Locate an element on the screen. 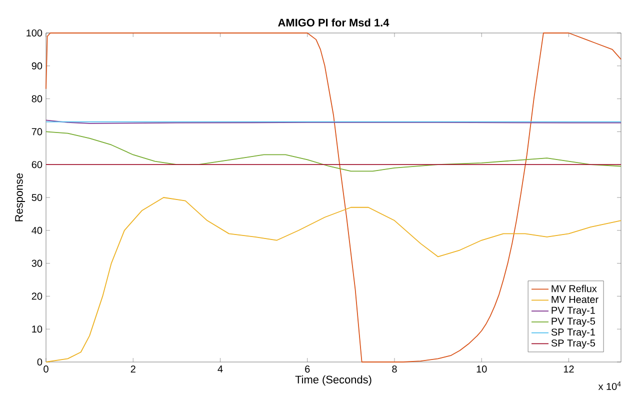 The height and width of the screenshot is (403, 622). y-tick-label: 60 is located at coordinates (37, 164).